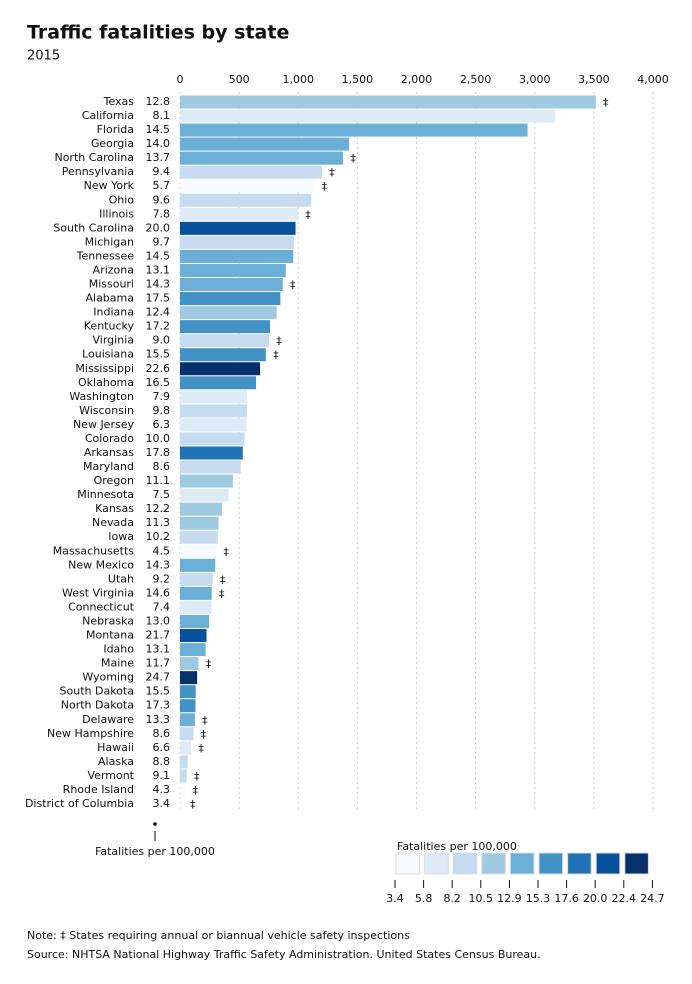 This screenshot has width=692, height=984. I want to click on rate-label: 8.8, so click(162, 761).